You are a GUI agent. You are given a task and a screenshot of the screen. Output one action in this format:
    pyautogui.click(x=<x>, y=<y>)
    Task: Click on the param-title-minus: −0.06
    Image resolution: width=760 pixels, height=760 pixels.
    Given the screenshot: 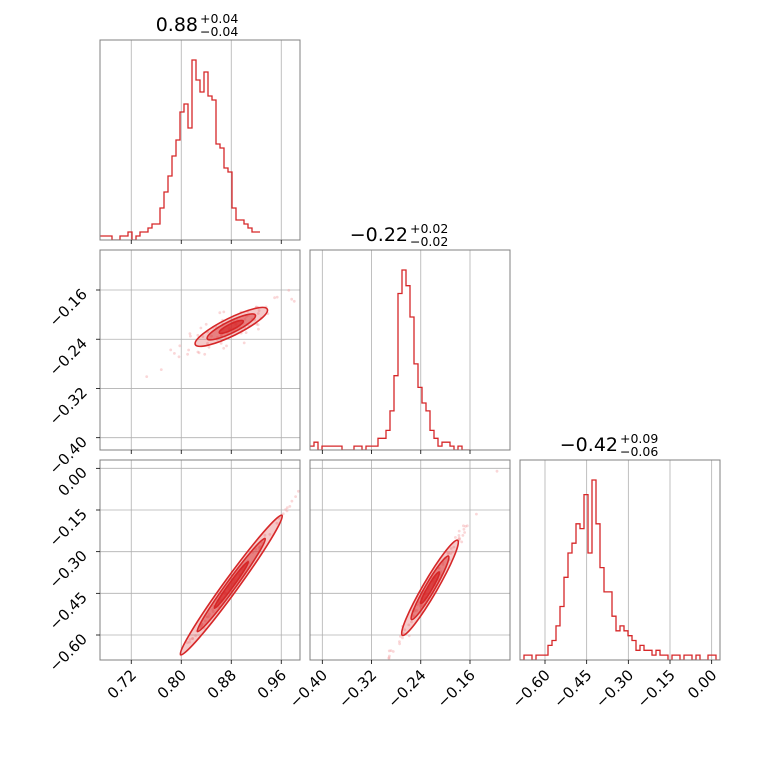 What is the action you would take?
    pyautogui.click(x=639, y=451)
    